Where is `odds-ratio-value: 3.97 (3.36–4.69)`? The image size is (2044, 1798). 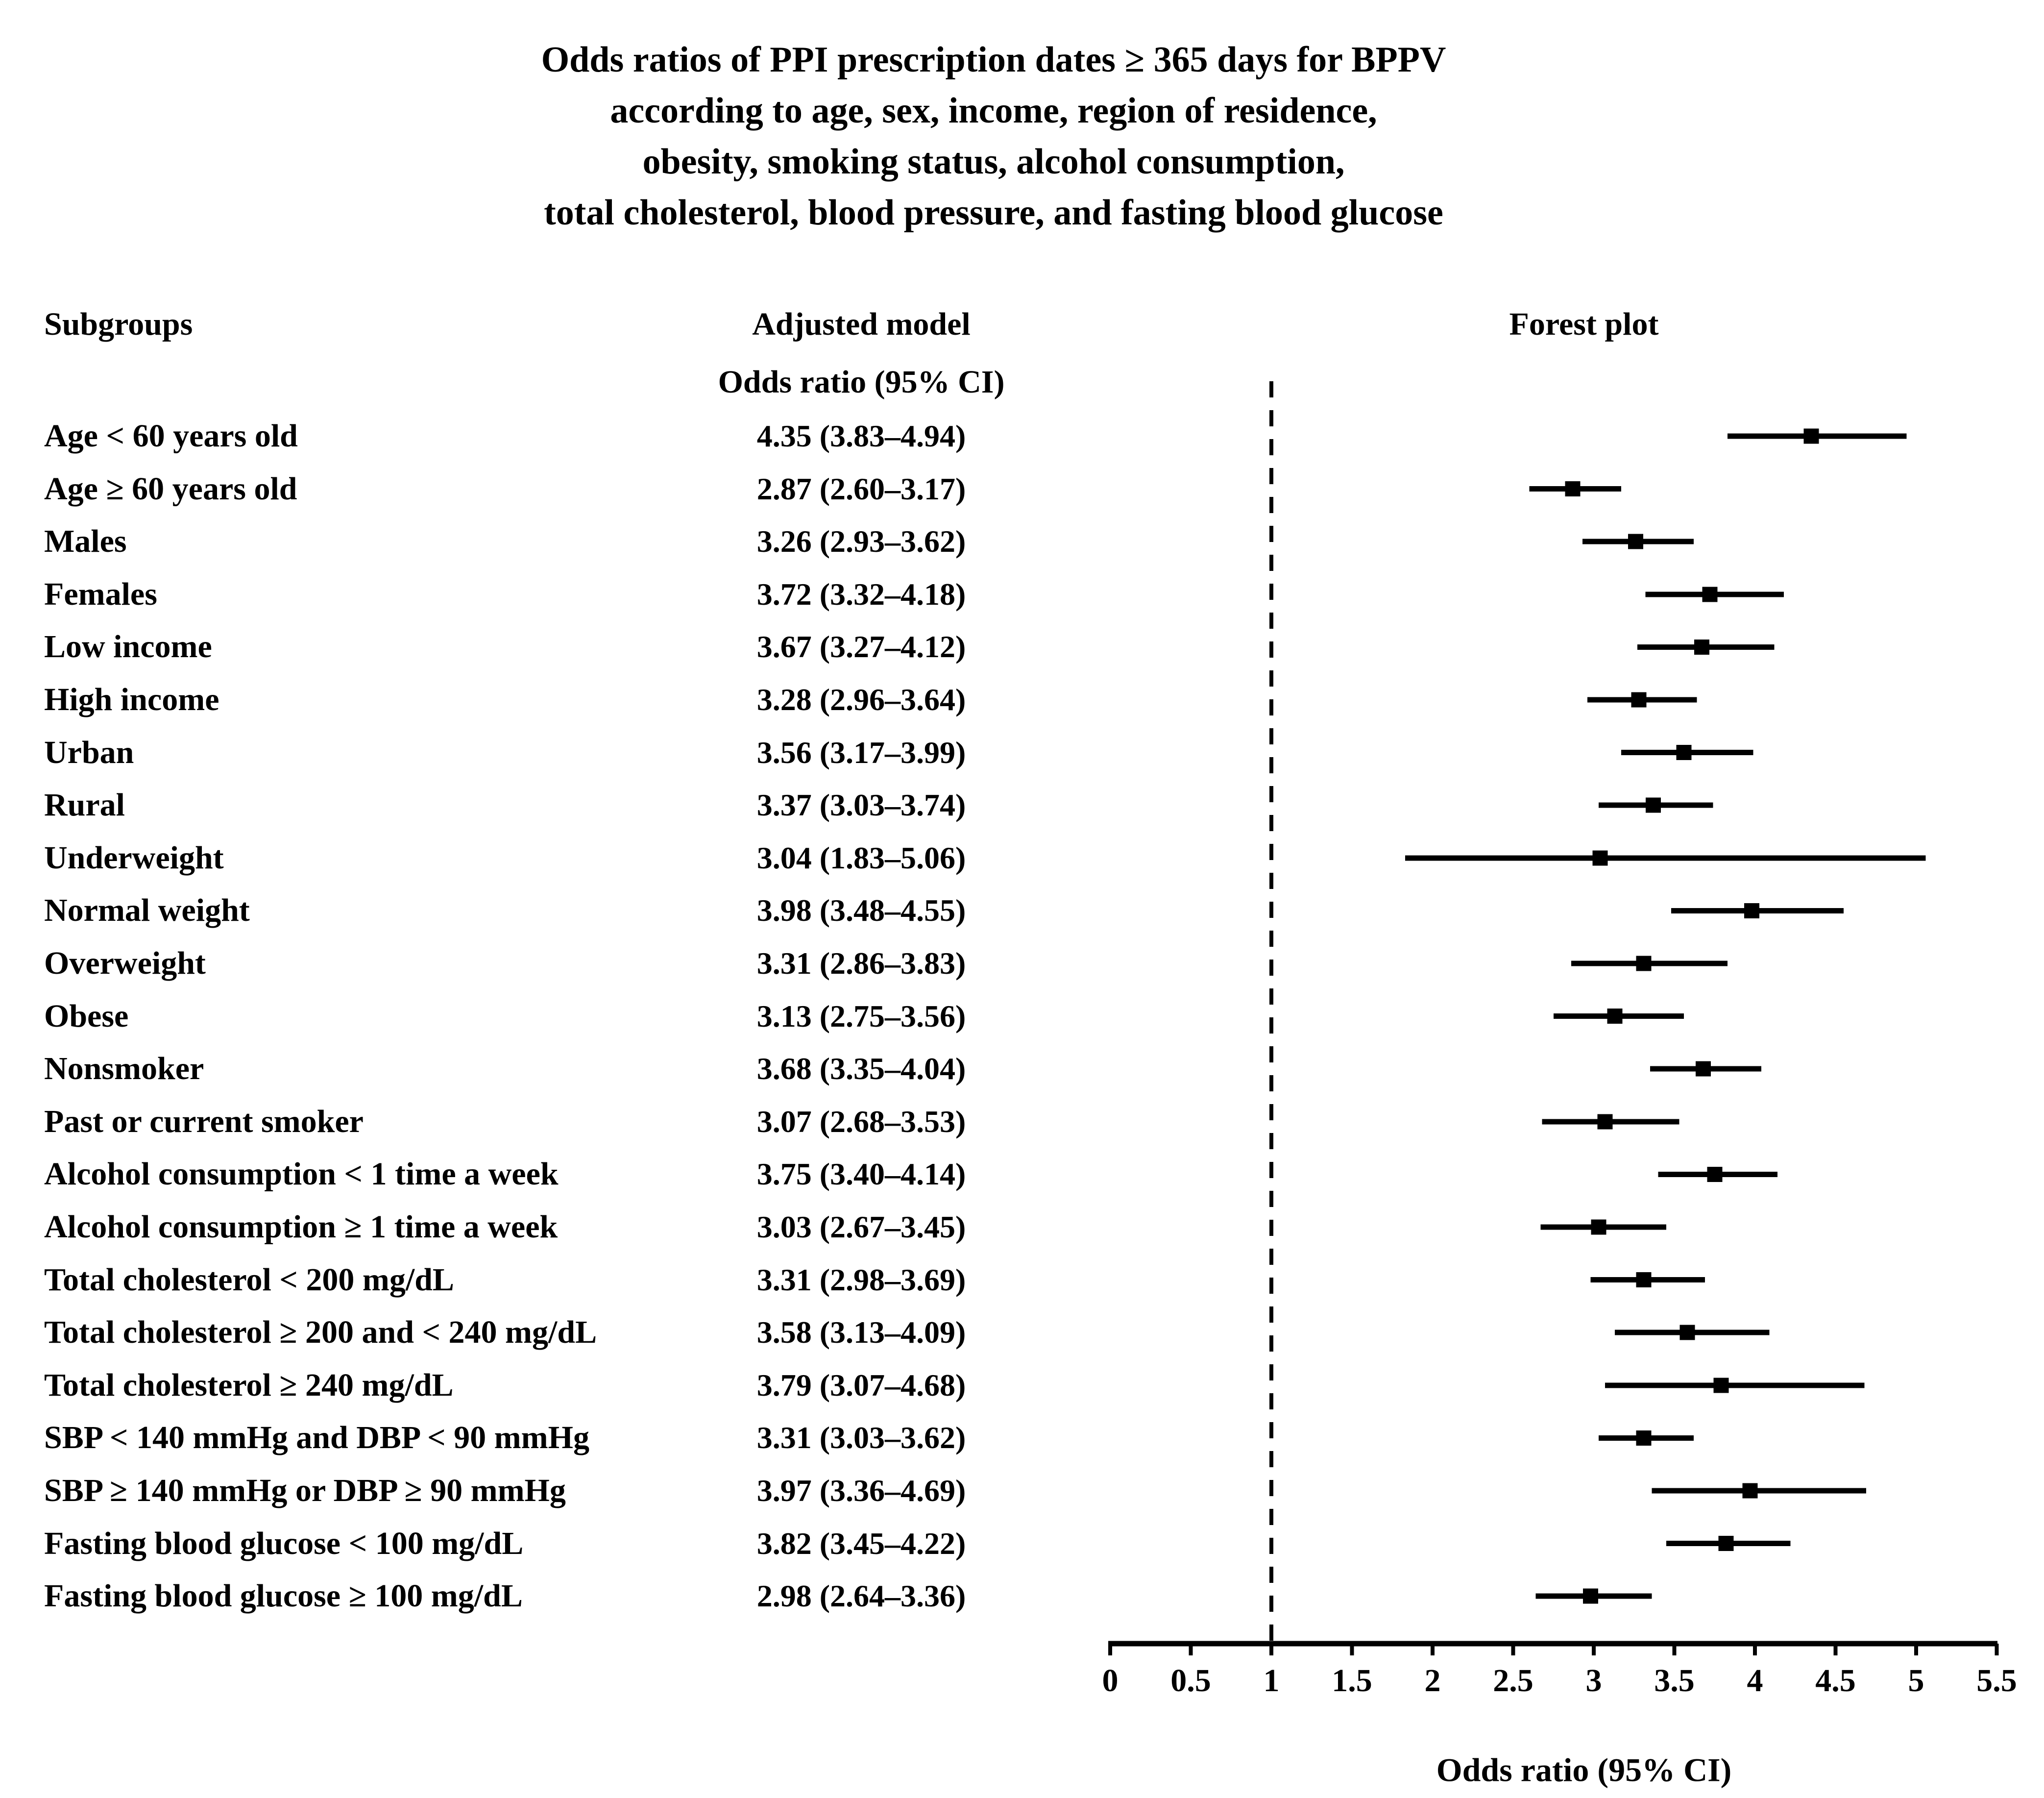 odds-ratio-value: 3.97 (3.36–4.69) is located at coordinates (861, 1490).